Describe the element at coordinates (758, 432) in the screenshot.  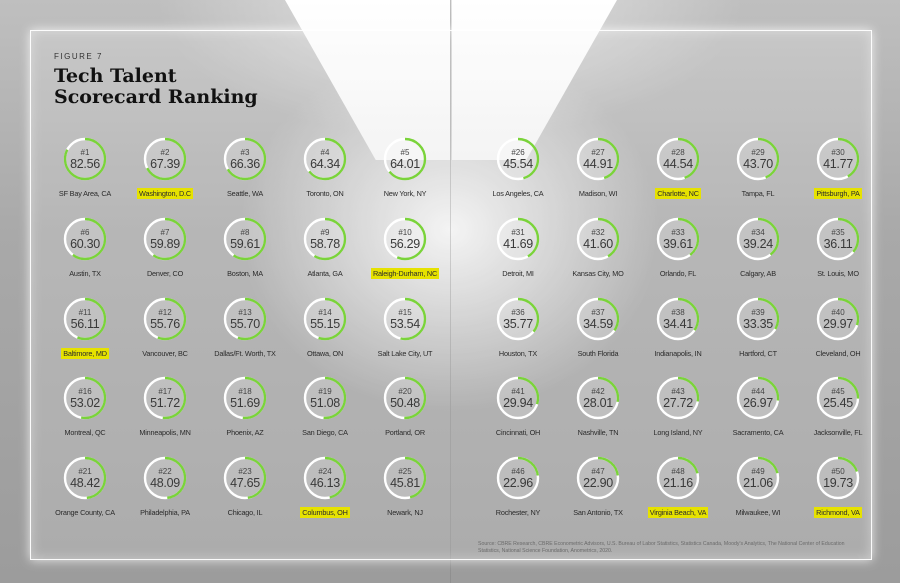
I see `city-name: Sacramento, CA` at that location.